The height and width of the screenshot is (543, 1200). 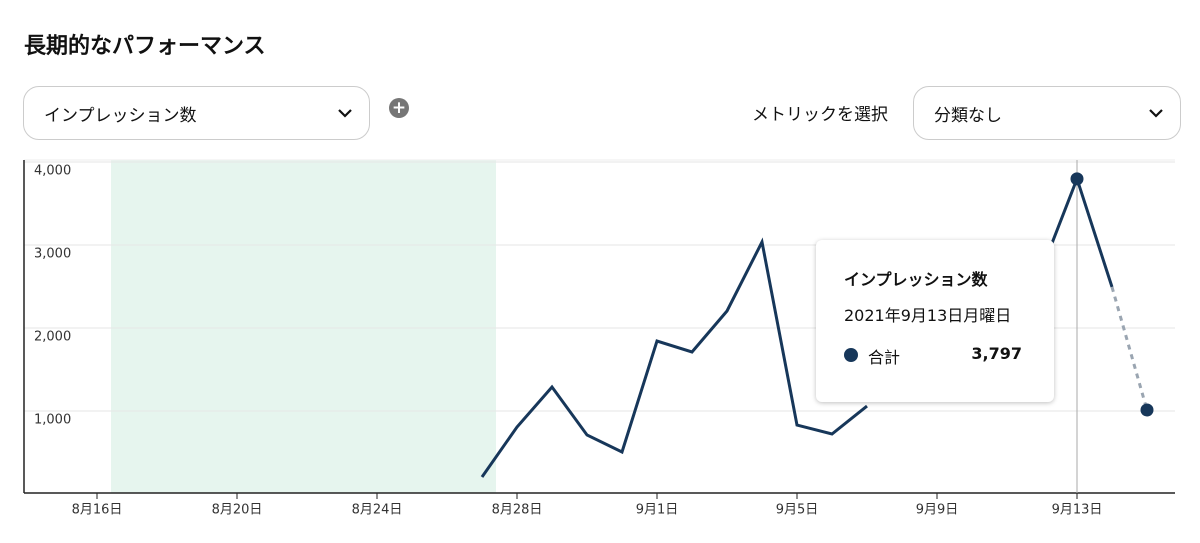 I want to click on dropdown-text: 分類なし, so click(x=968, y=115).